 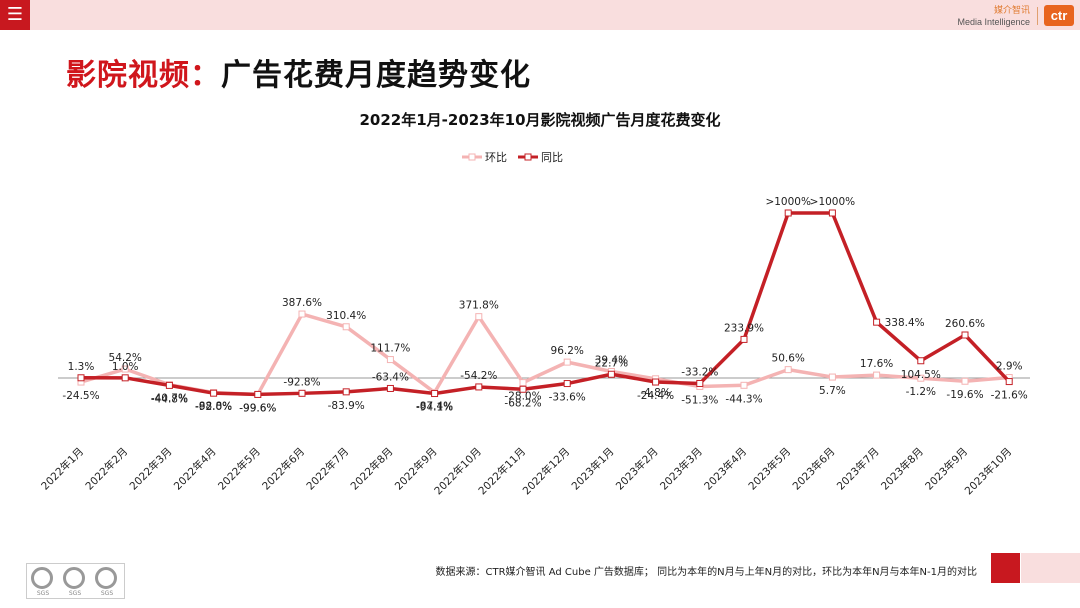 I want to click on data-label-mom: 310.4%, so click(x=346, y=316).